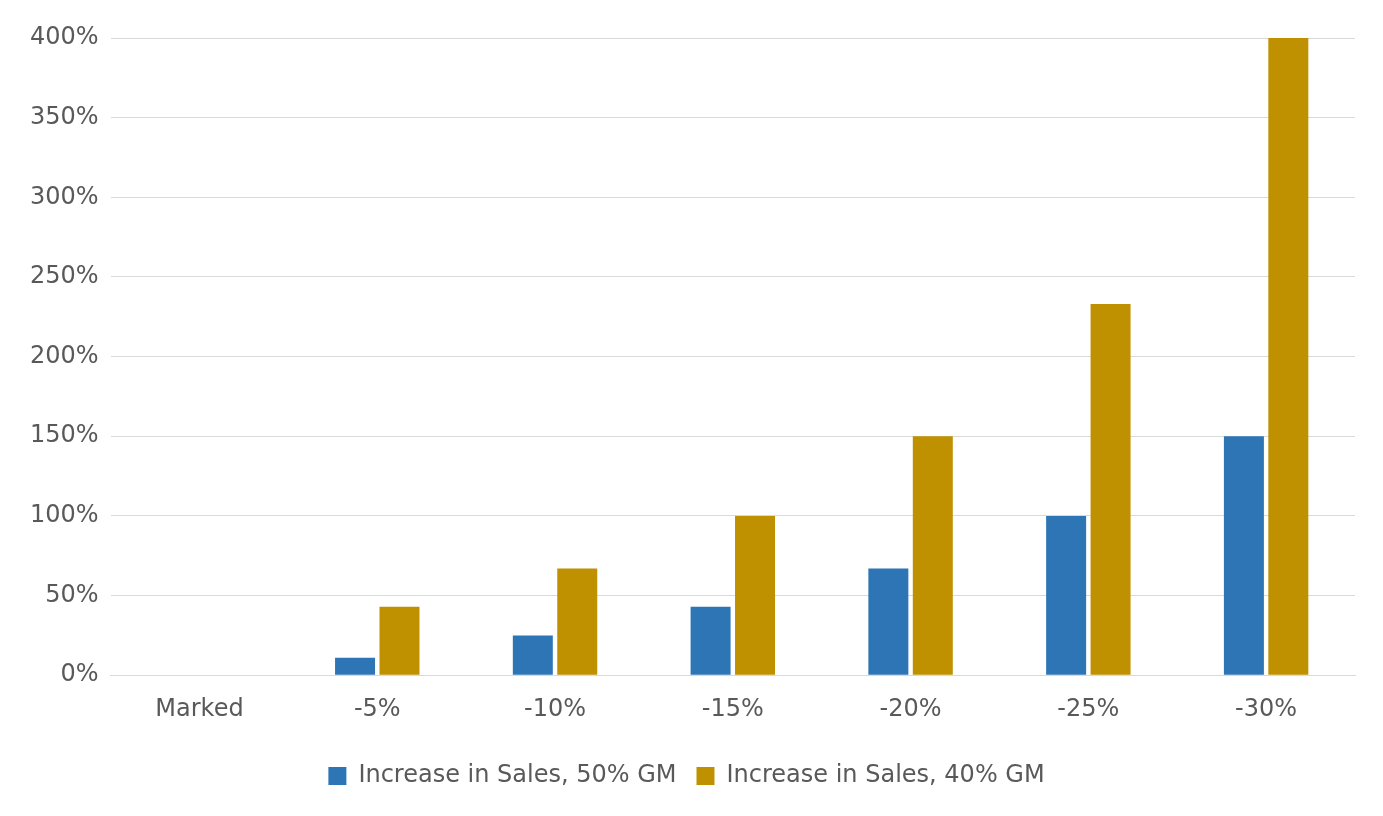 The height and width of the screenshot is (816, 1383). What do you see at coordinates (72, 593) in the screenshot?
I see `y-tick-label: 50%` at bounding box center [72, 593].